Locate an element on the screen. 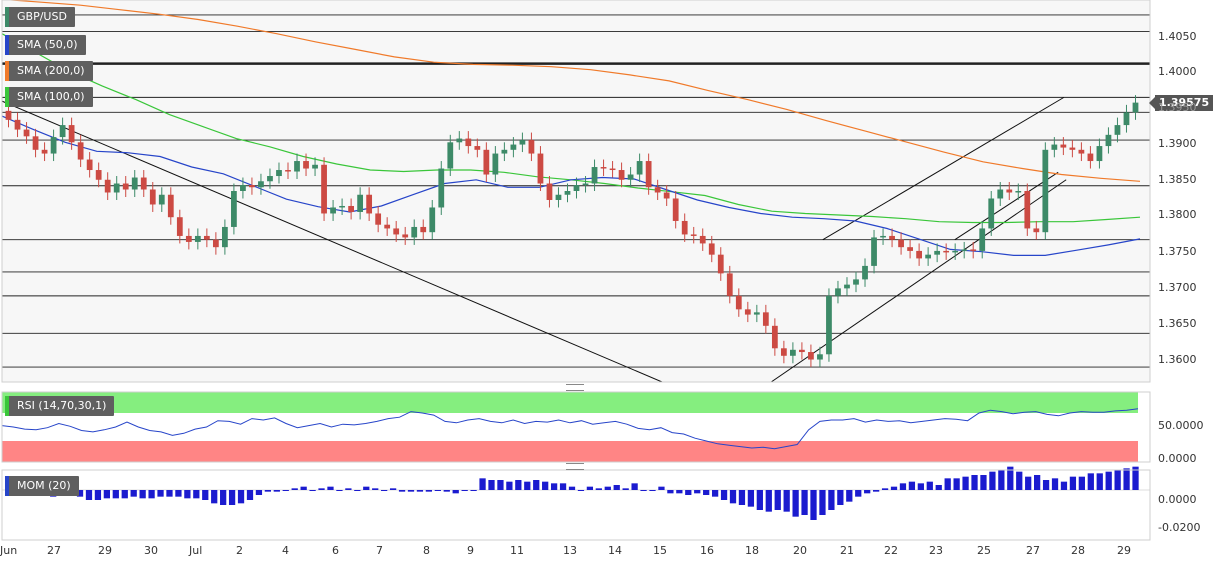 The width and height of the screenshot is (1223, 564). sma200-label: SMA (200,0) is located at coordinates (49, 71).